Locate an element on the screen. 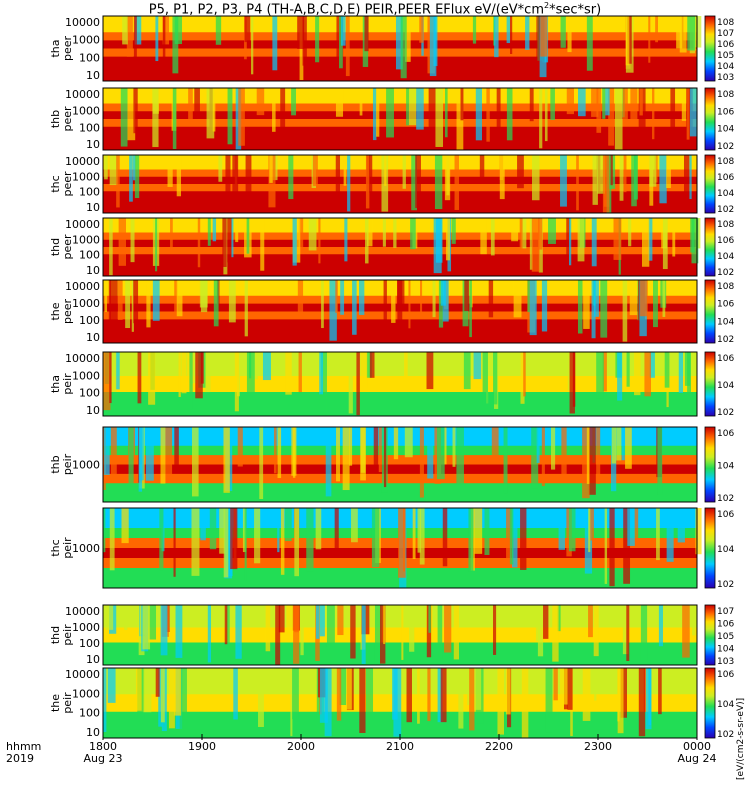 The height and width of the screenshot is (800, 750). y-tick-label: 100 is located at coordinates (89, 192).